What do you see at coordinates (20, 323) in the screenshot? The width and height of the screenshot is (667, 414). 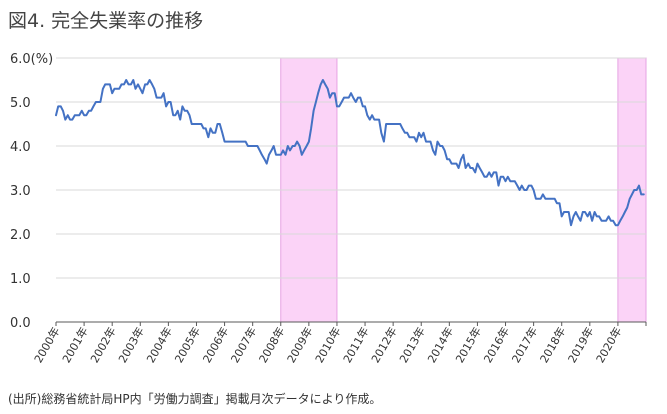 I see `y-tick-label: 0.0` at bounding box center [20, 323].